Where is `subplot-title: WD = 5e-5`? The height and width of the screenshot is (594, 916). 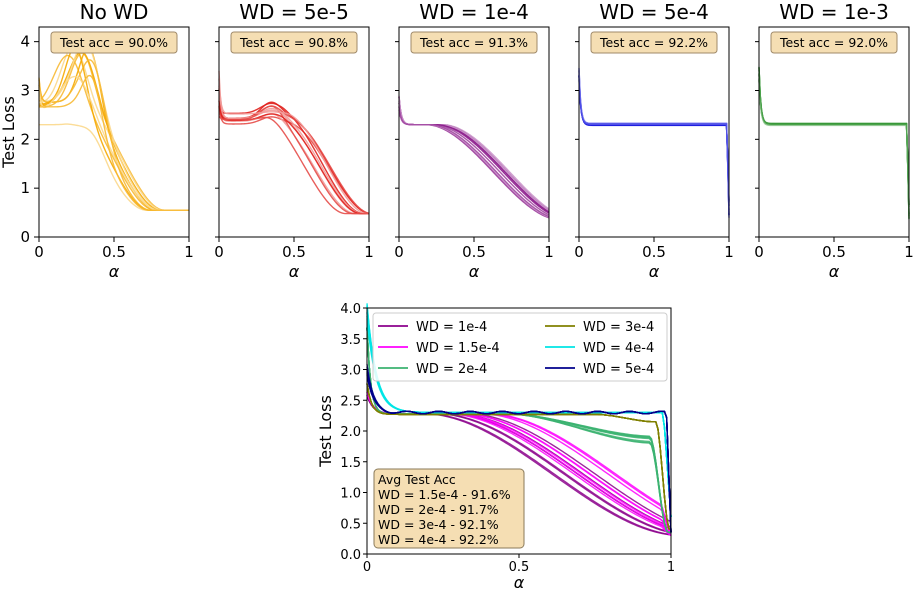 subplot-title: WD = 5e-5 is located at coordinates (294, 12).